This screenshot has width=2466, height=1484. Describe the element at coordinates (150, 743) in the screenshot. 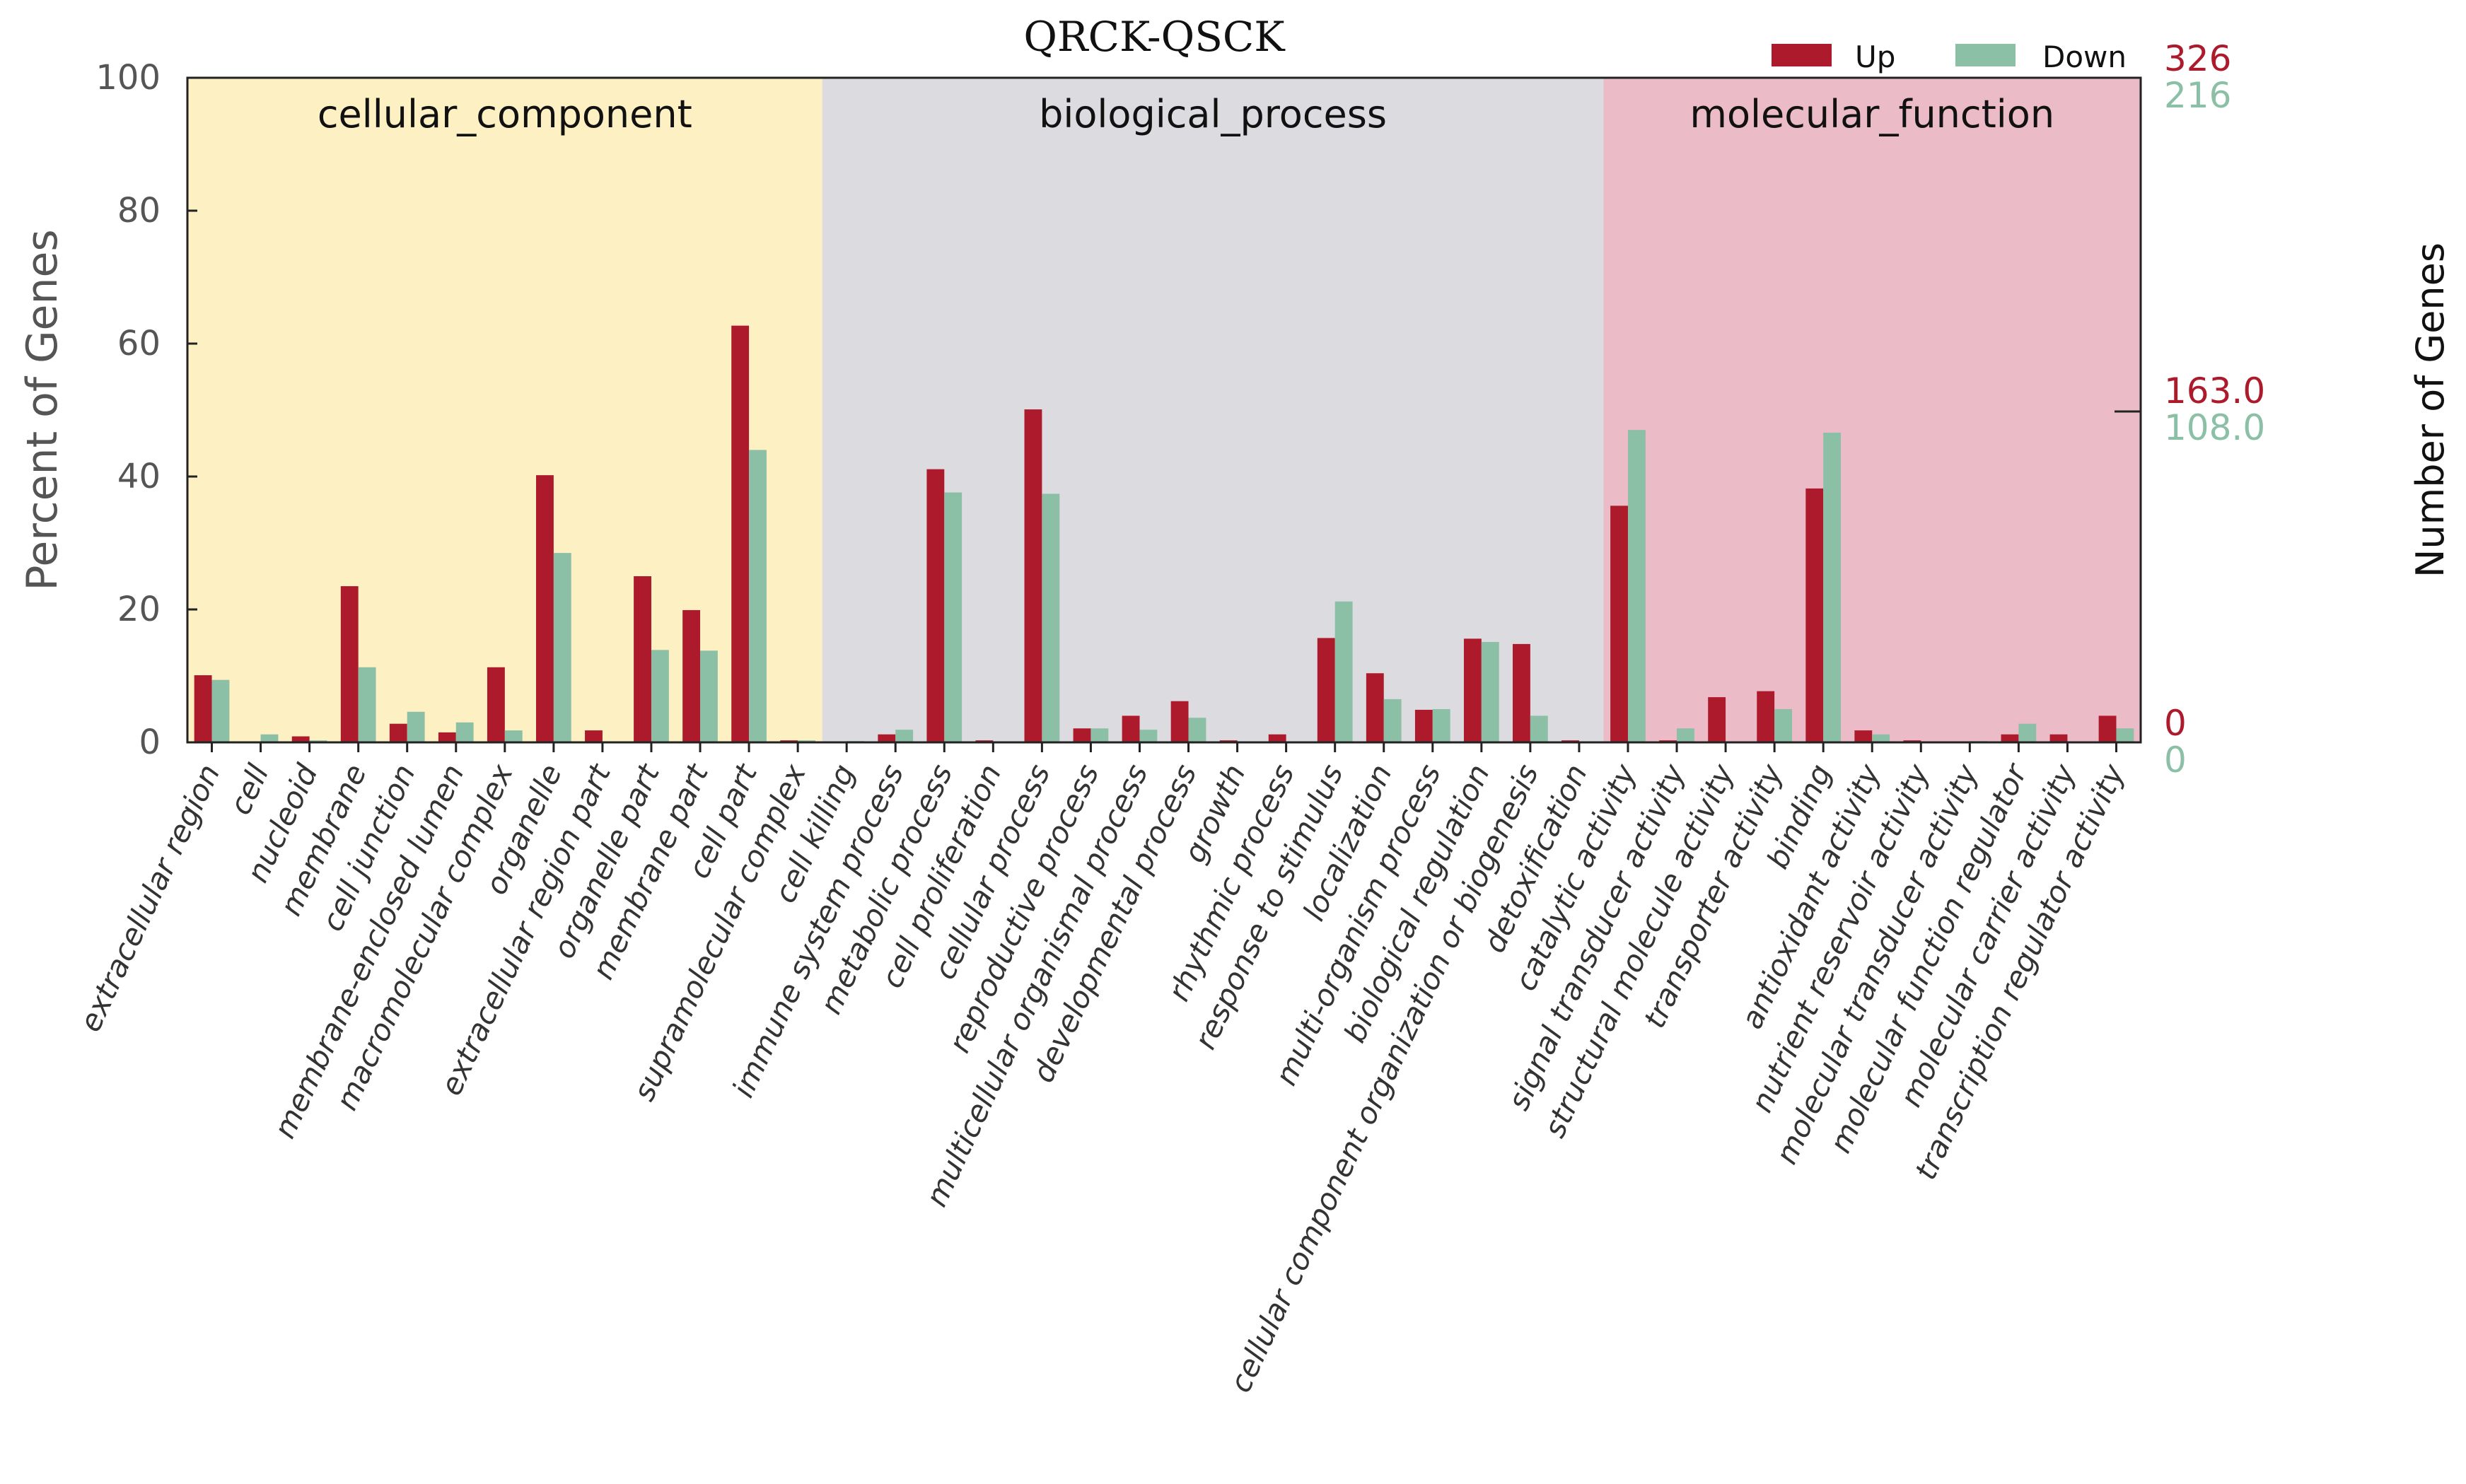

I see `y-tick-label-0: 0` at that location.